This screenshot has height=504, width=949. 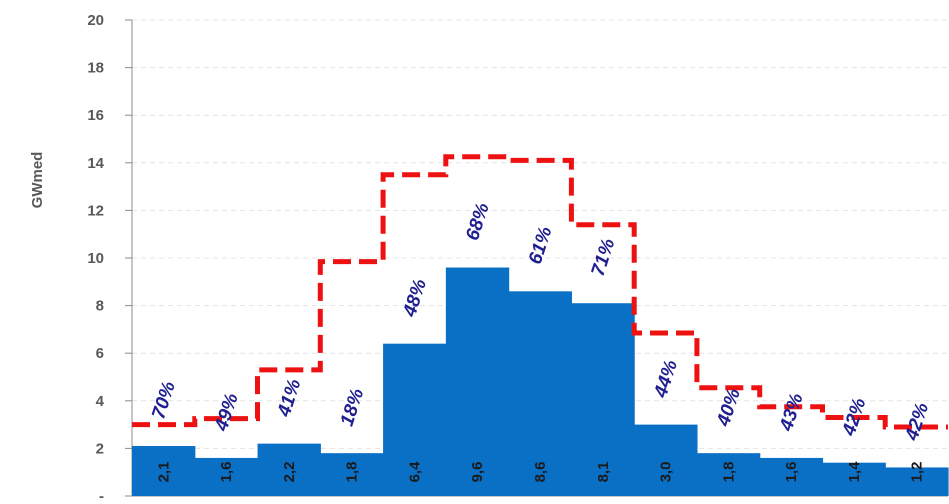 I want to click on y-tick-label: 4, so click(x=100, y=401).